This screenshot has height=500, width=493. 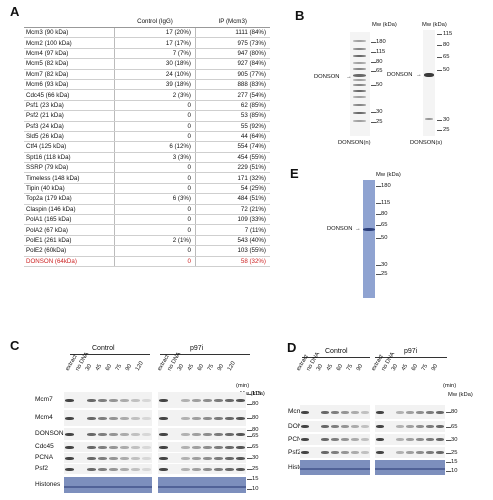 I want to click on table-cell: 7 (11%), so click(x=232, y=230).